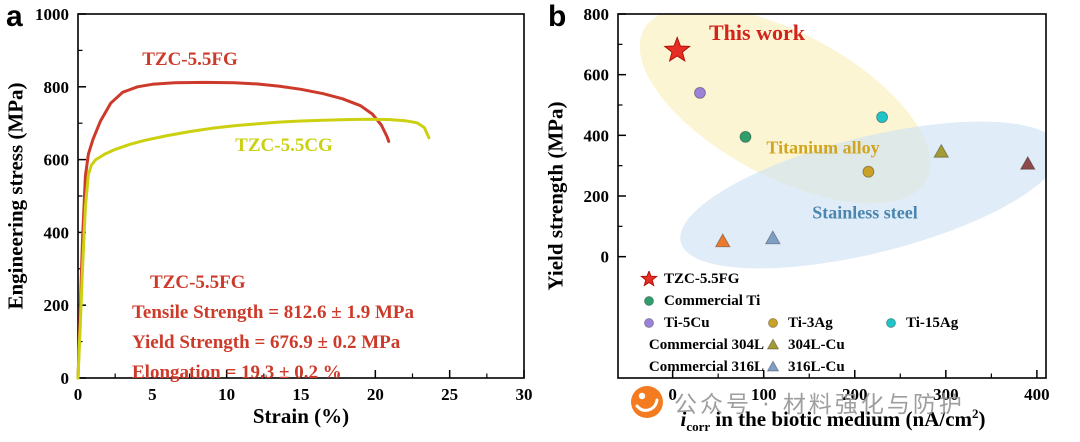  What do you see at coordinates (722, 240) in the screenshot?
I see `point-commercial-316l` at bounding box center [722, 240].